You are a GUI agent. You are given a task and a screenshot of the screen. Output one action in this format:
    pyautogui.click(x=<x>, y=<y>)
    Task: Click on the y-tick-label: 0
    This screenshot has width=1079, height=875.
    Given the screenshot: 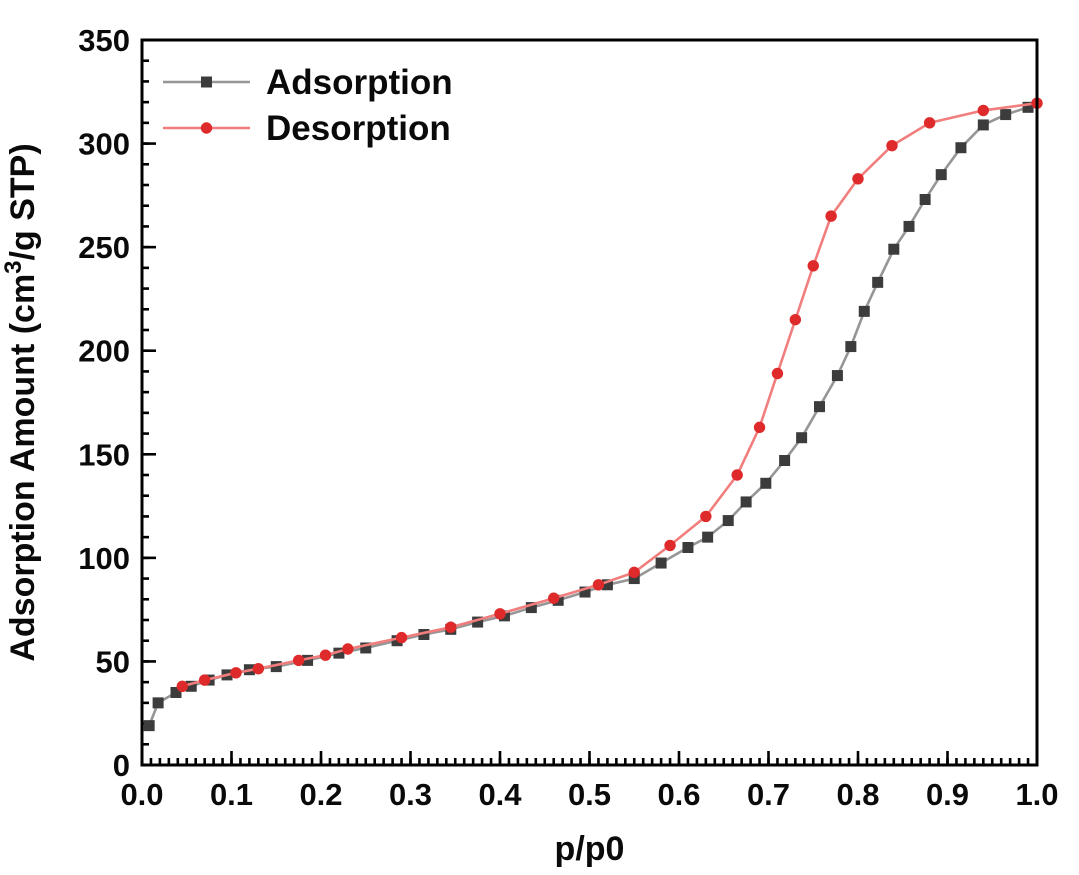 What is the action you would take?
    pyautogui.click(x=121, y=765)
    